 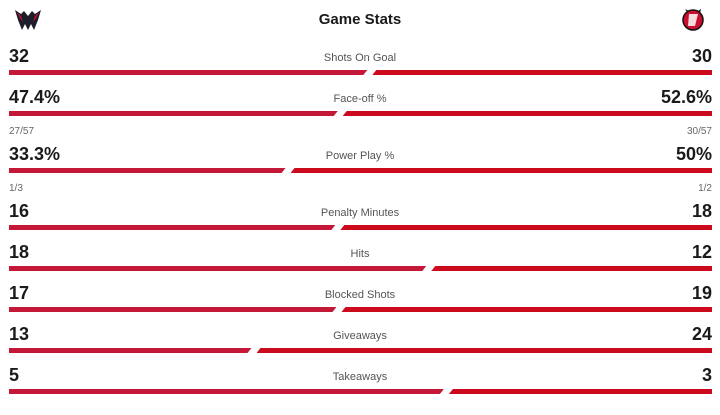 I want to click on left-value: 33.3%, so click(x=35, y=154).